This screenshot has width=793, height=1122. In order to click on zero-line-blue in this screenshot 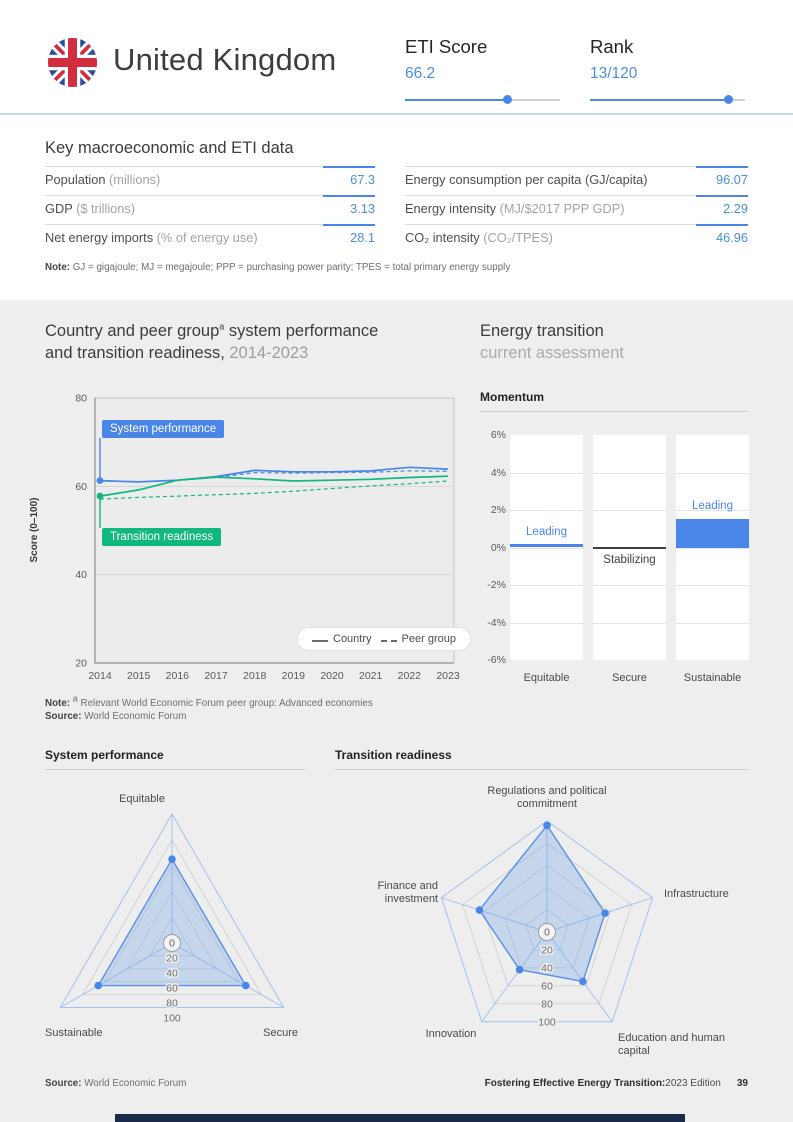, I will do `click(546, 546)`.